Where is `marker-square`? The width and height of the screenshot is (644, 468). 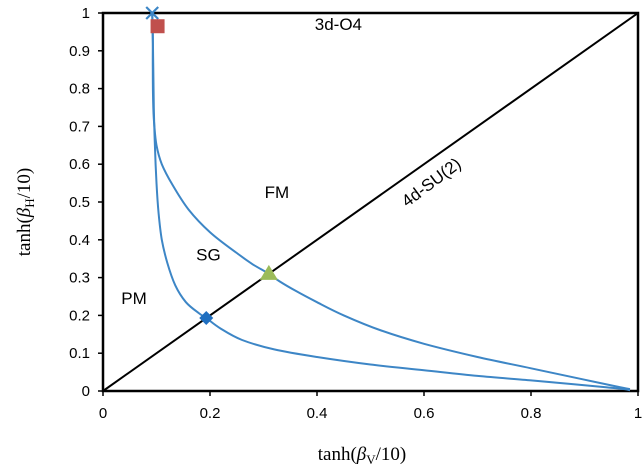
marker-square is located at coordinates (157, 26).